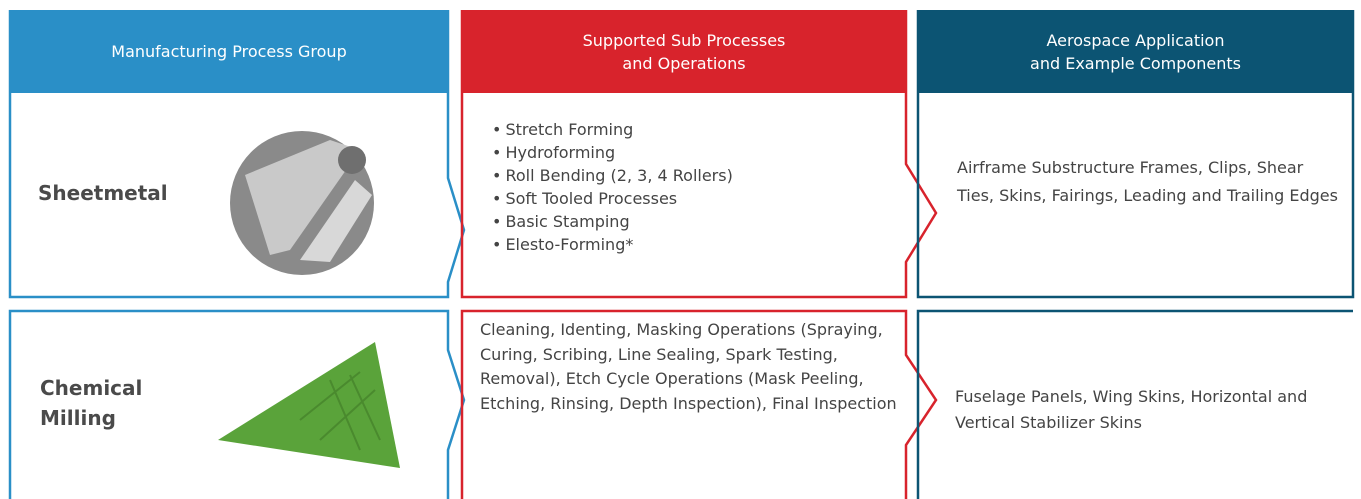  Describe the element at coordinates (617, 129) in the screenshot. I see `sub-process: Stretch Forming` at that location.